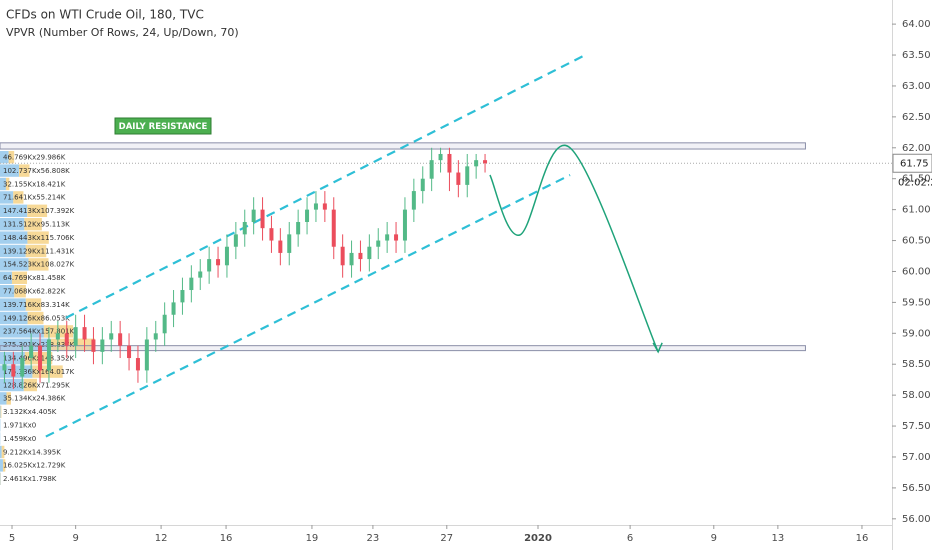 Image resolution: width=932 pixels, height=550 pixels. I want to click on vp-label: 35.134Kx24.386K, so click(34, 399).